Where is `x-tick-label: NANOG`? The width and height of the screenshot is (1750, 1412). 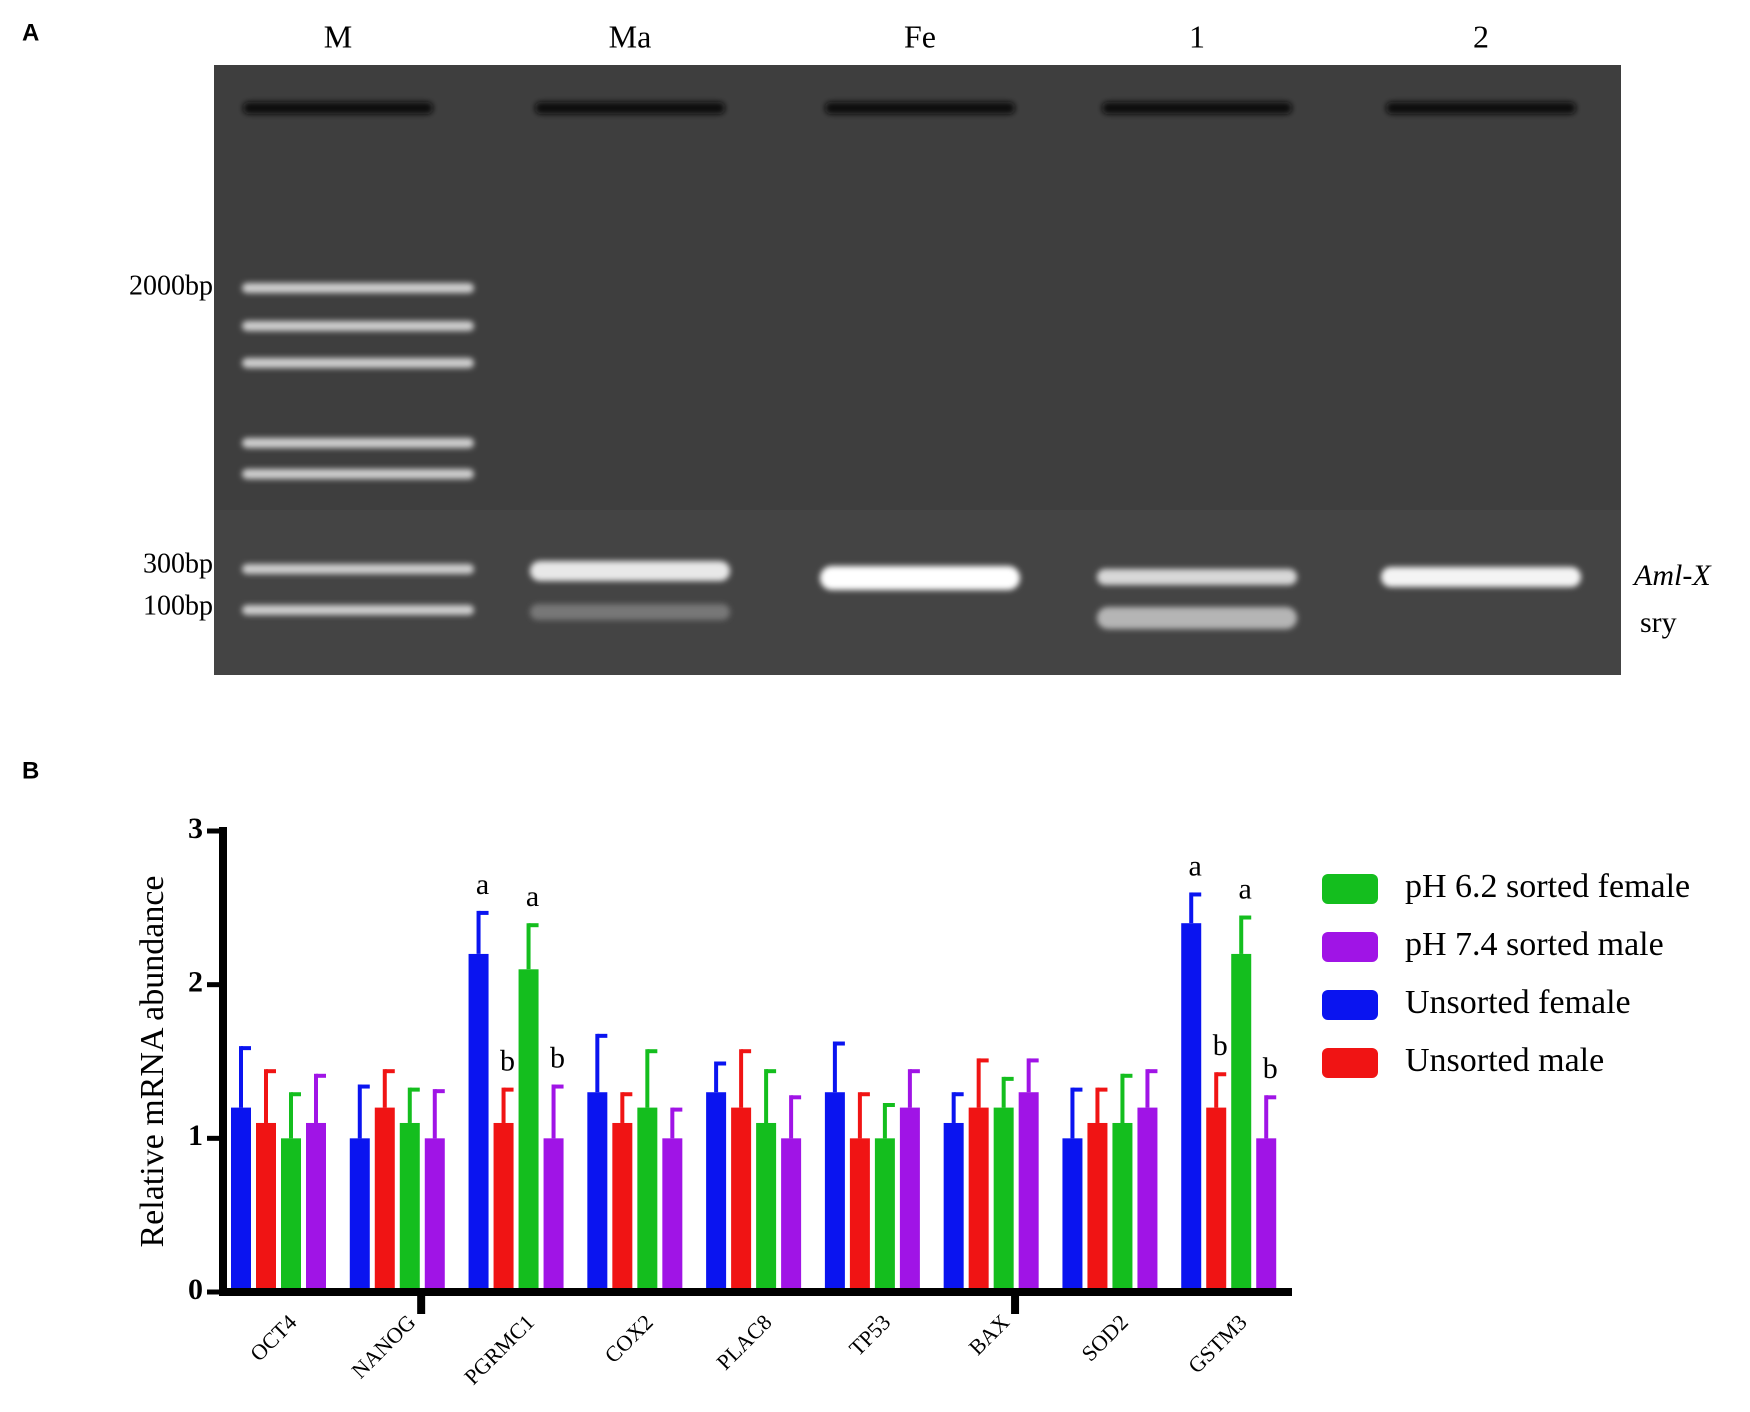 x-tick-label: NANOG is located at coordinates (383, 1346).